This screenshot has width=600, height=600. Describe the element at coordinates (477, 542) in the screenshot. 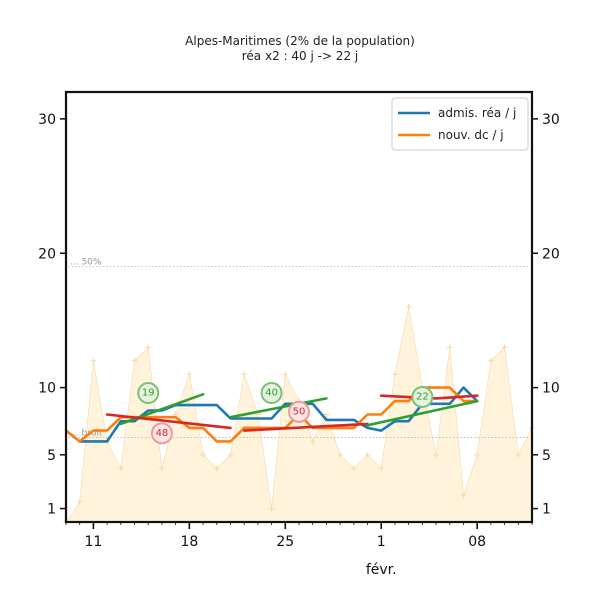

I see `xtick-label-4: 08` at that location.